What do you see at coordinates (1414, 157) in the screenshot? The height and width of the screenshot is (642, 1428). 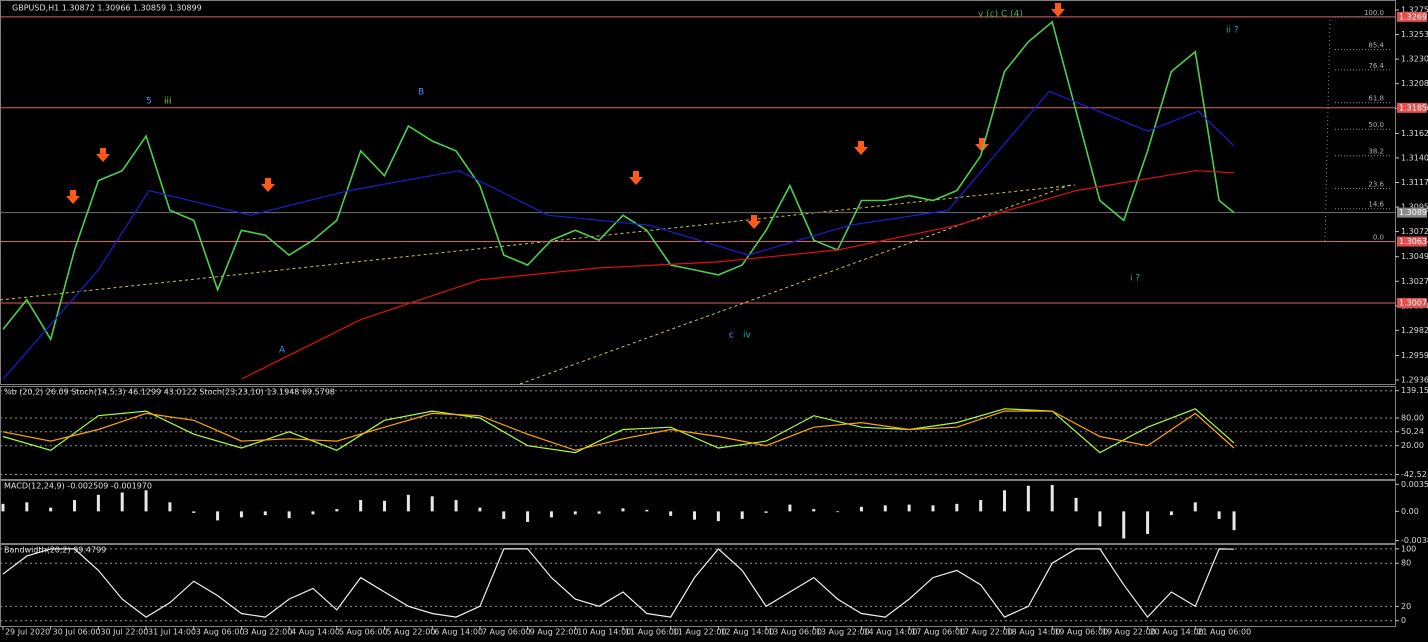 I see `y-tick-label: 1.31400` at bounding box center [1414, 157].